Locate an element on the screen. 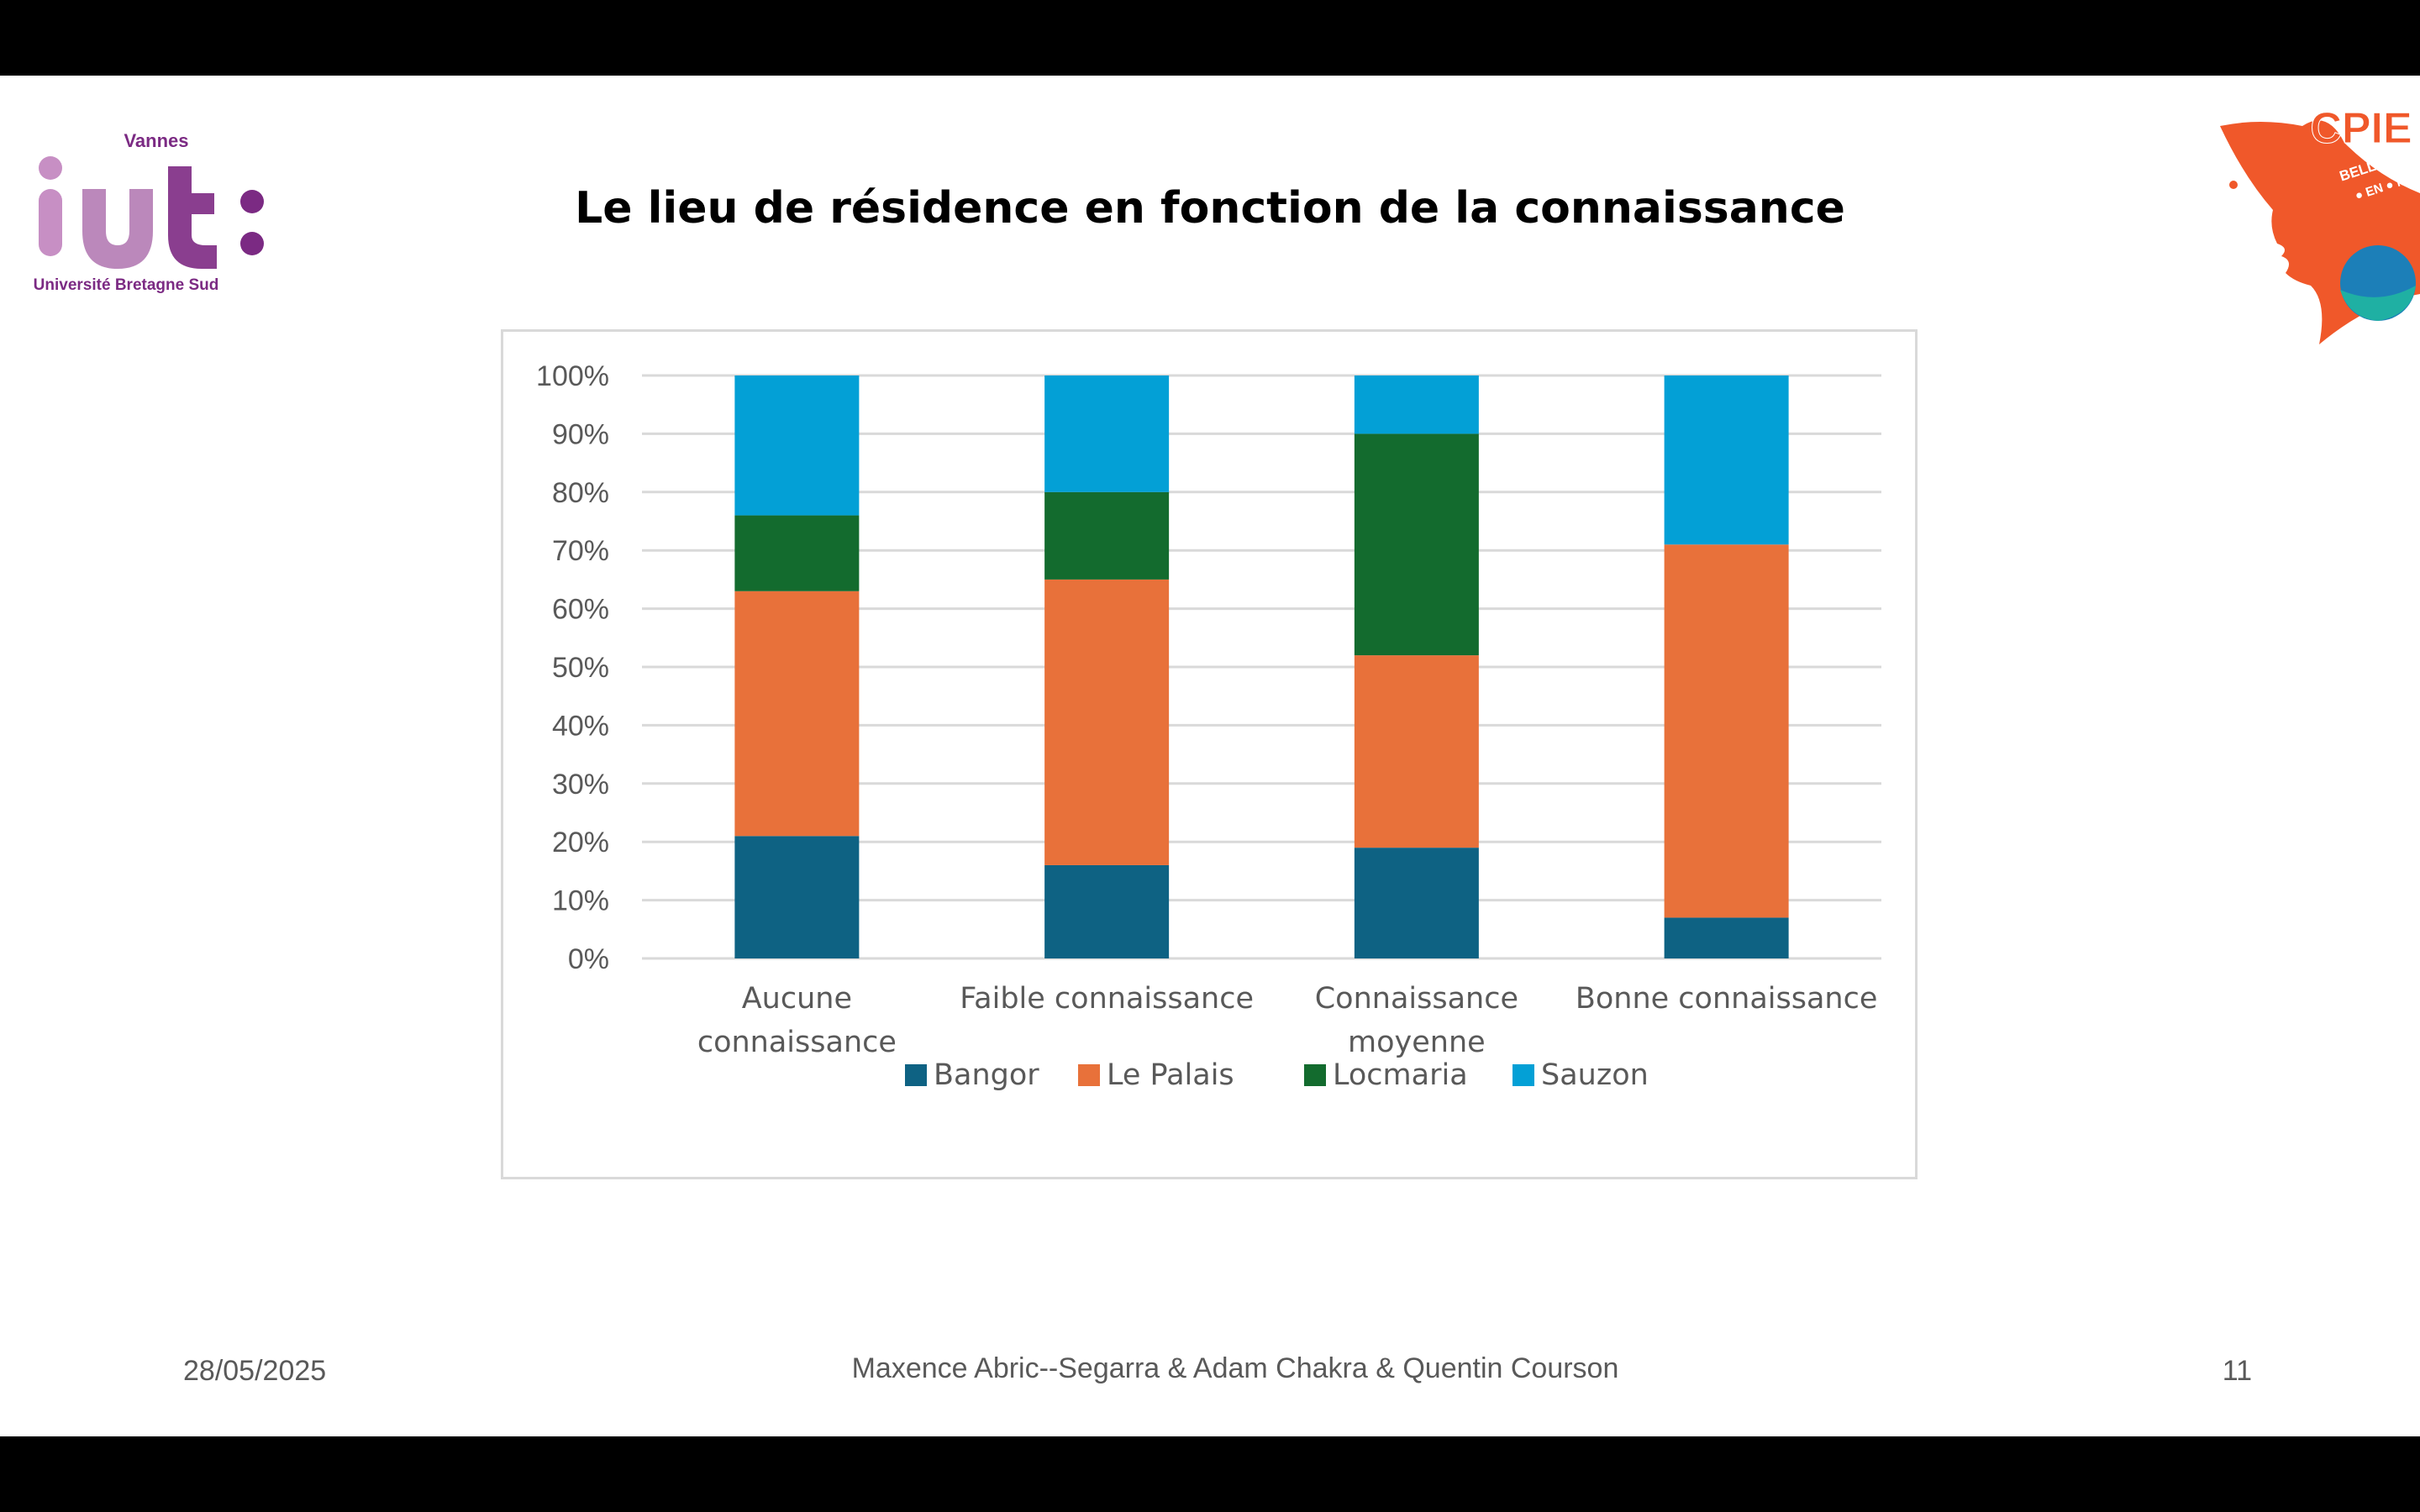  y-tick-label: 40% is located at coordinates (581, 726).